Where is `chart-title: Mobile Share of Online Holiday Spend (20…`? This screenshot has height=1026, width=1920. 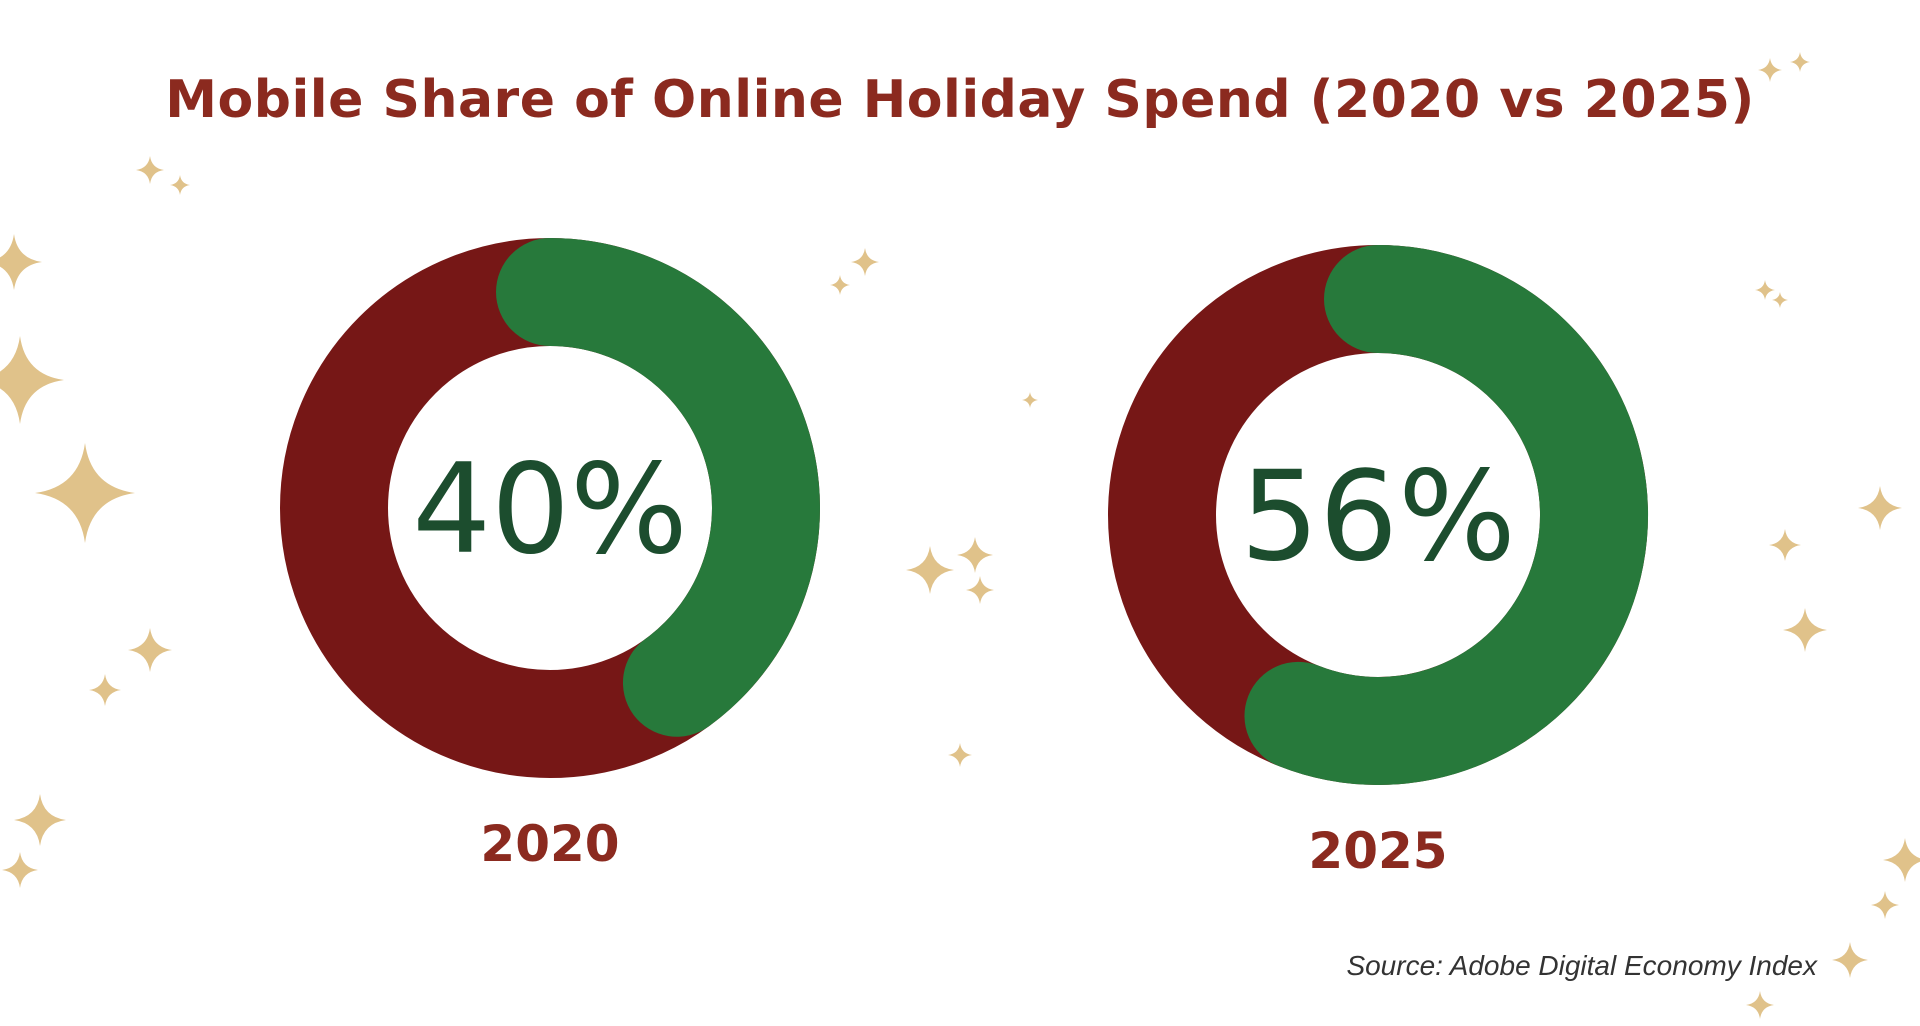
chart-title: Mobile Share of Online Holiday Spend (20… is located at coordinates (960, 100).